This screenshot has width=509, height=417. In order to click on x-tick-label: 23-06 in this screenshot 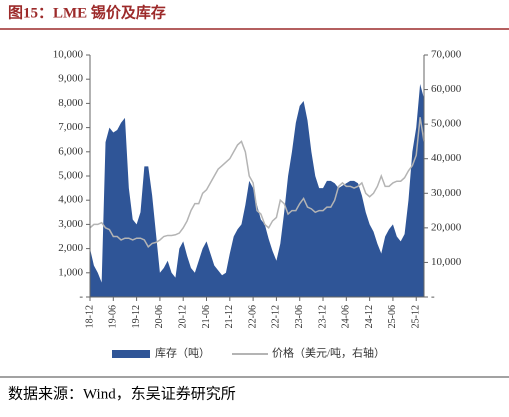, I will do `click(299, 316)`.